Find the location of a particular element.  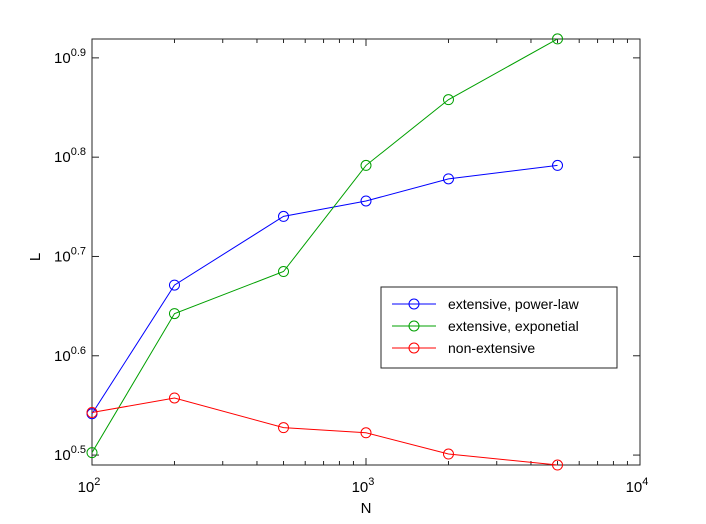

y-tick-label: 100.6 is located at coordinates (70, 355).